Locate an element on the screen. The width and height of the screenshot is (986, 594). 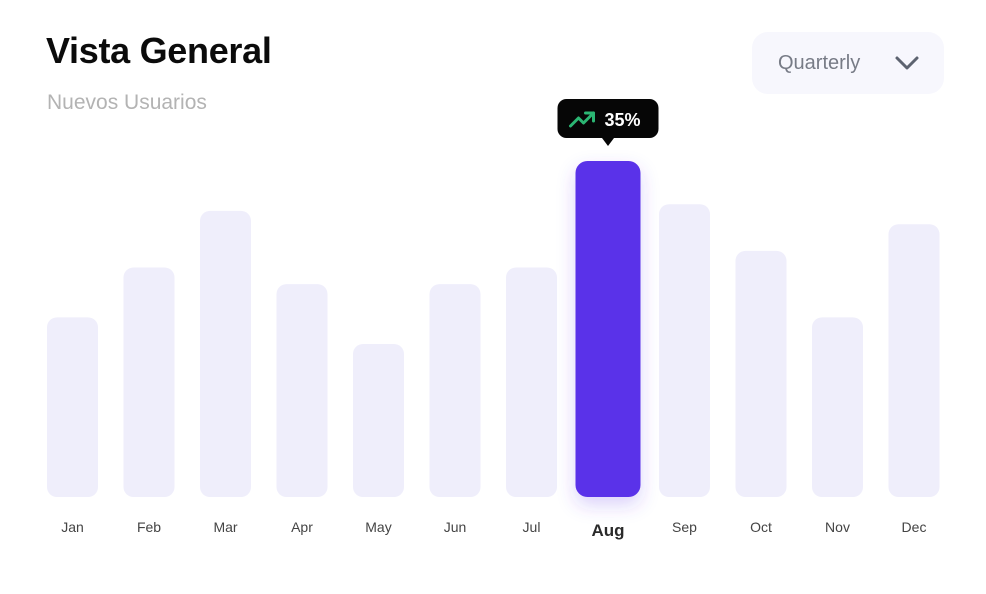
x-tick-label-oct: Oct is located at coordinates (761, 527).